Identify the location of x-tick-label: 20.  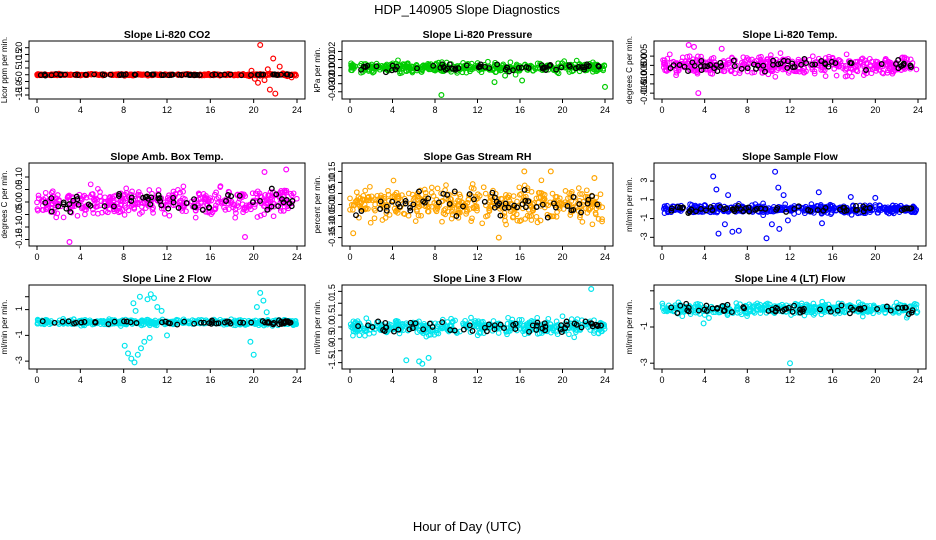
(562, 380).